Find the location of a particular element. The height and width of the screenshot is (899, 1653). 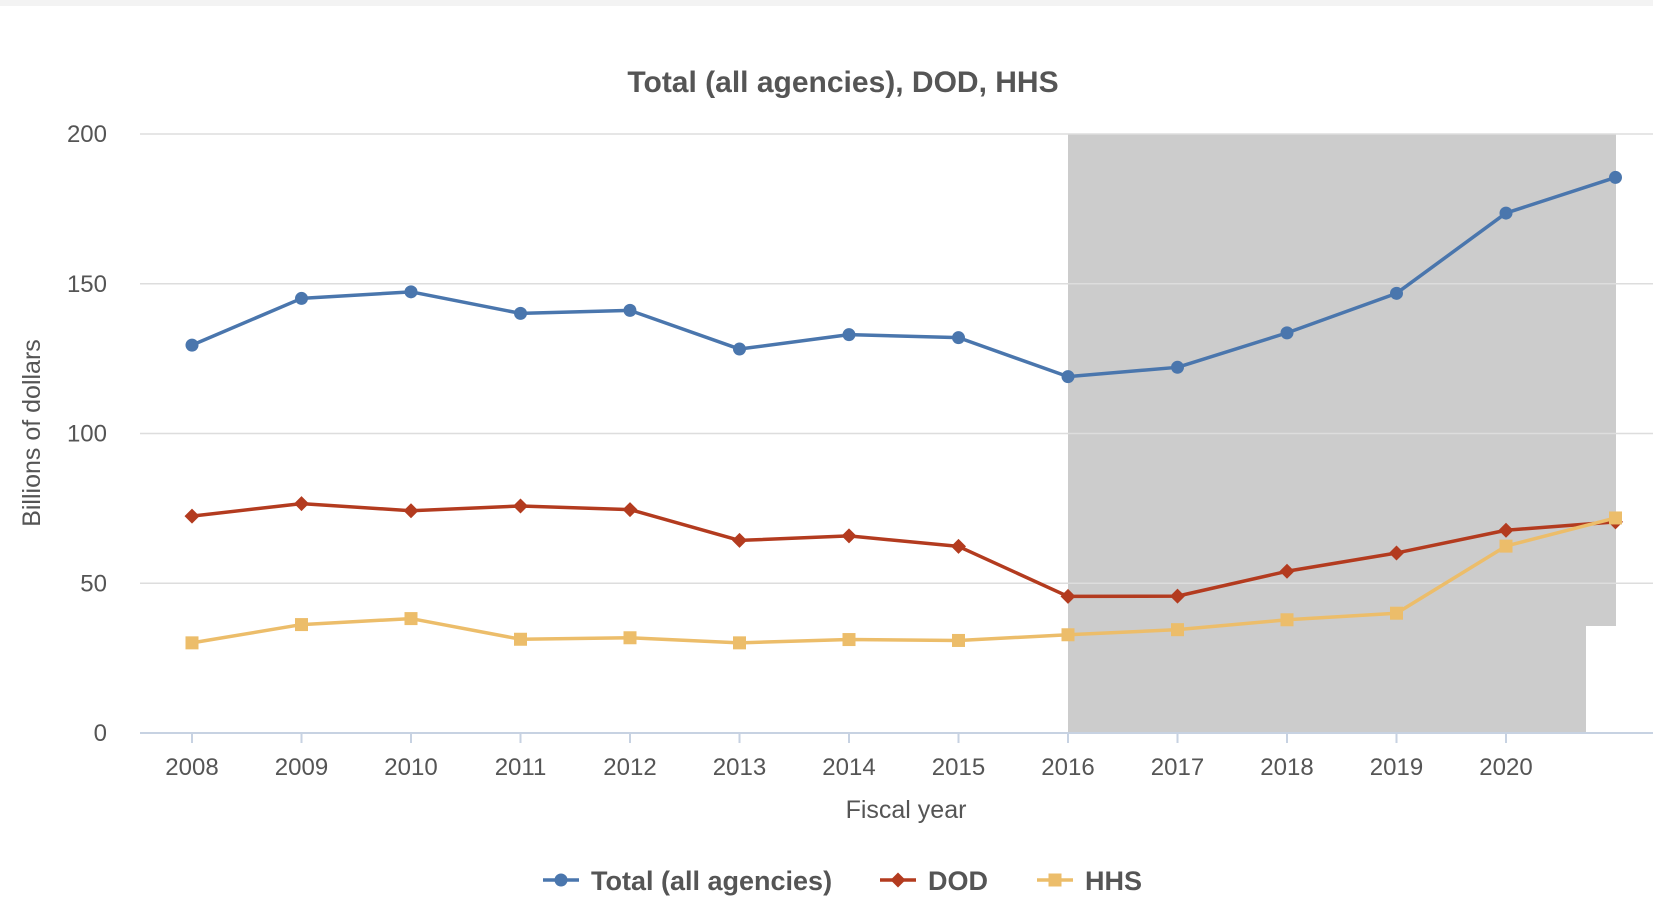

x-tick-label-2020: 2020 is located at coordinates (1505, 767).